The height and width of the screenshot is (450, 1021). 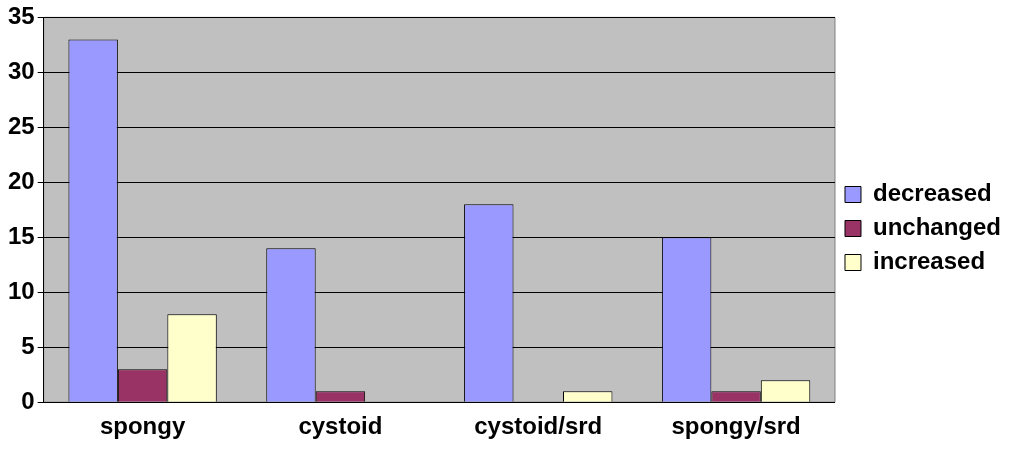 What do you see at coordinates (21, 290) in the screenshot?
I see `y-tick-label: 10` at bounding box center [21, 290].